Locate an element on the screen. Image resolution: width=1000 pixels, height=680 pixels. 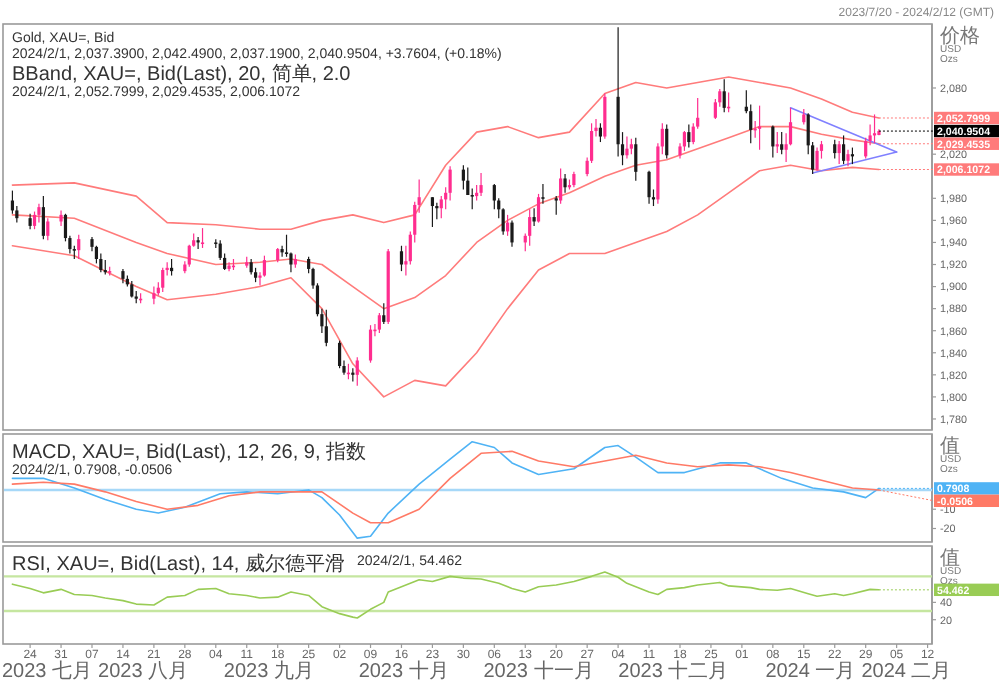
text: 2023 十一月 is located at coordinates (538, 669).